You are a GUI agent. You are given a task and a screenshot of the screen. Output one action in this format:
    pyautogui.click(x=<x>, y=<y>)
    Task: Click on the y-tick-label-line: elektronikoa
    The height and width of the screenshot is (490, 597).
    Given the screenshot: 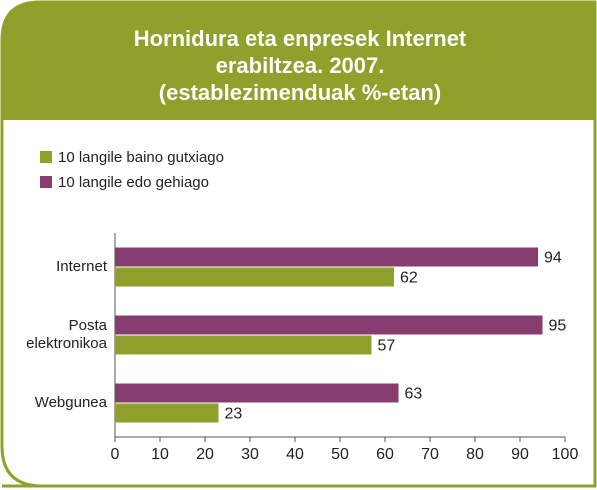 What is the action you would take?
    pyautogui.click(x=67, y=343)
    